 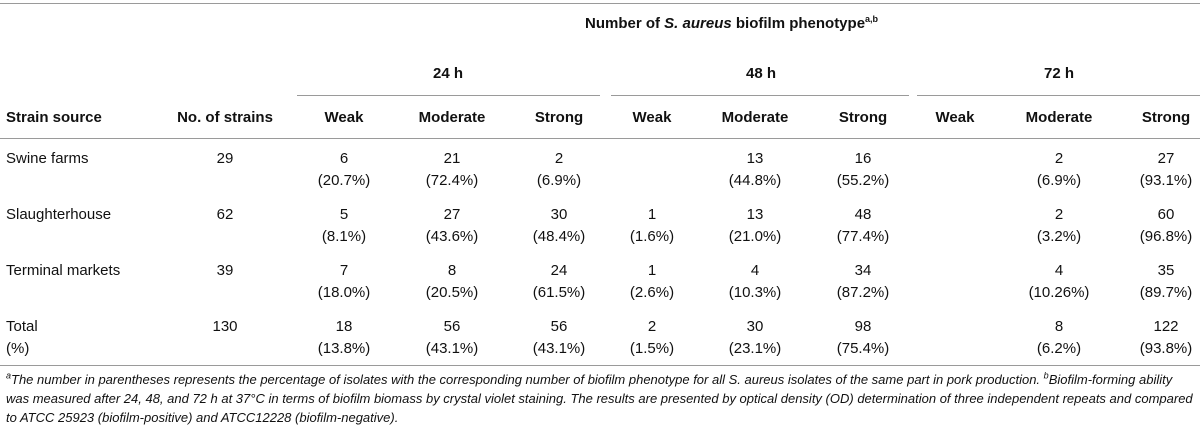 What do you see at coordinates (54, 117) in the screenshot?
I see `header-strain-source: Strain source` at bounding box center [54, 117].